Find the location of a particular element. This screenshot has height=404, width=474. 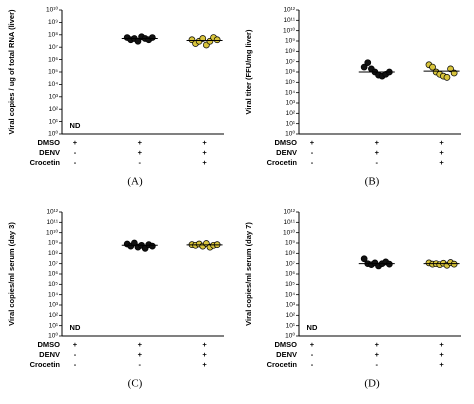

panel-label: (D) is located at coordinates (372, 384).